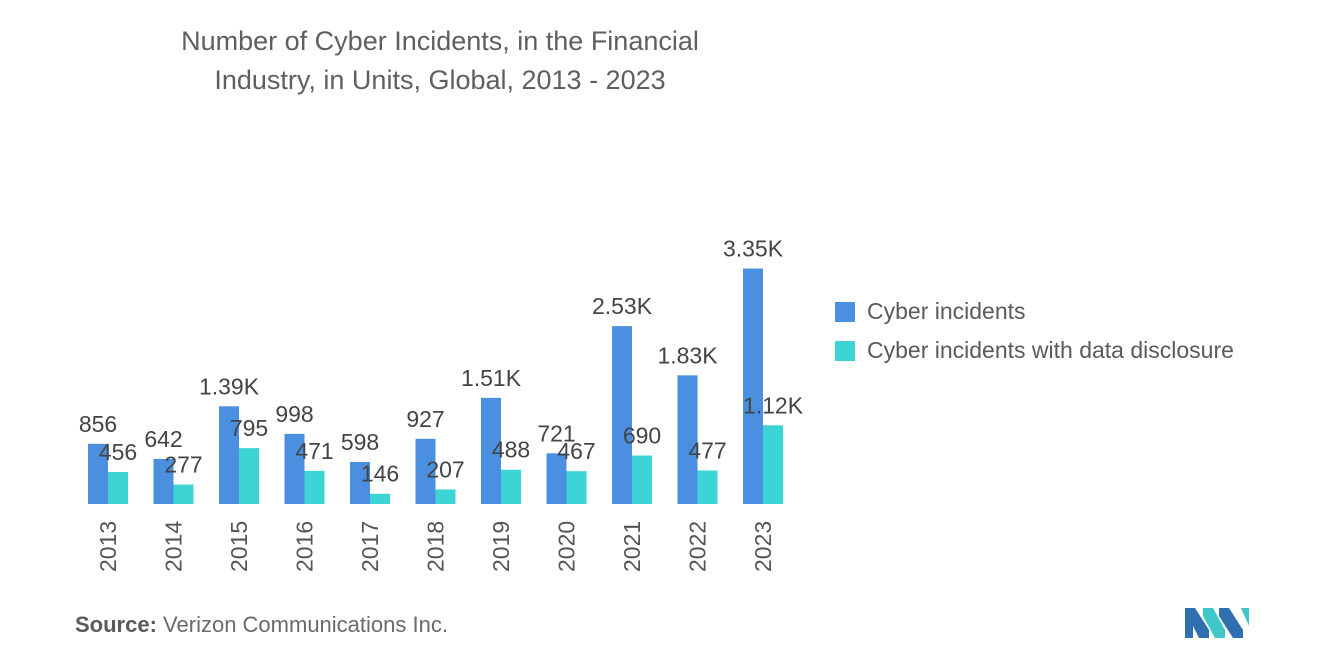 The image size is (1320, 665). I want to click on bar-cyber-incidents-2022, so click(687, 439).